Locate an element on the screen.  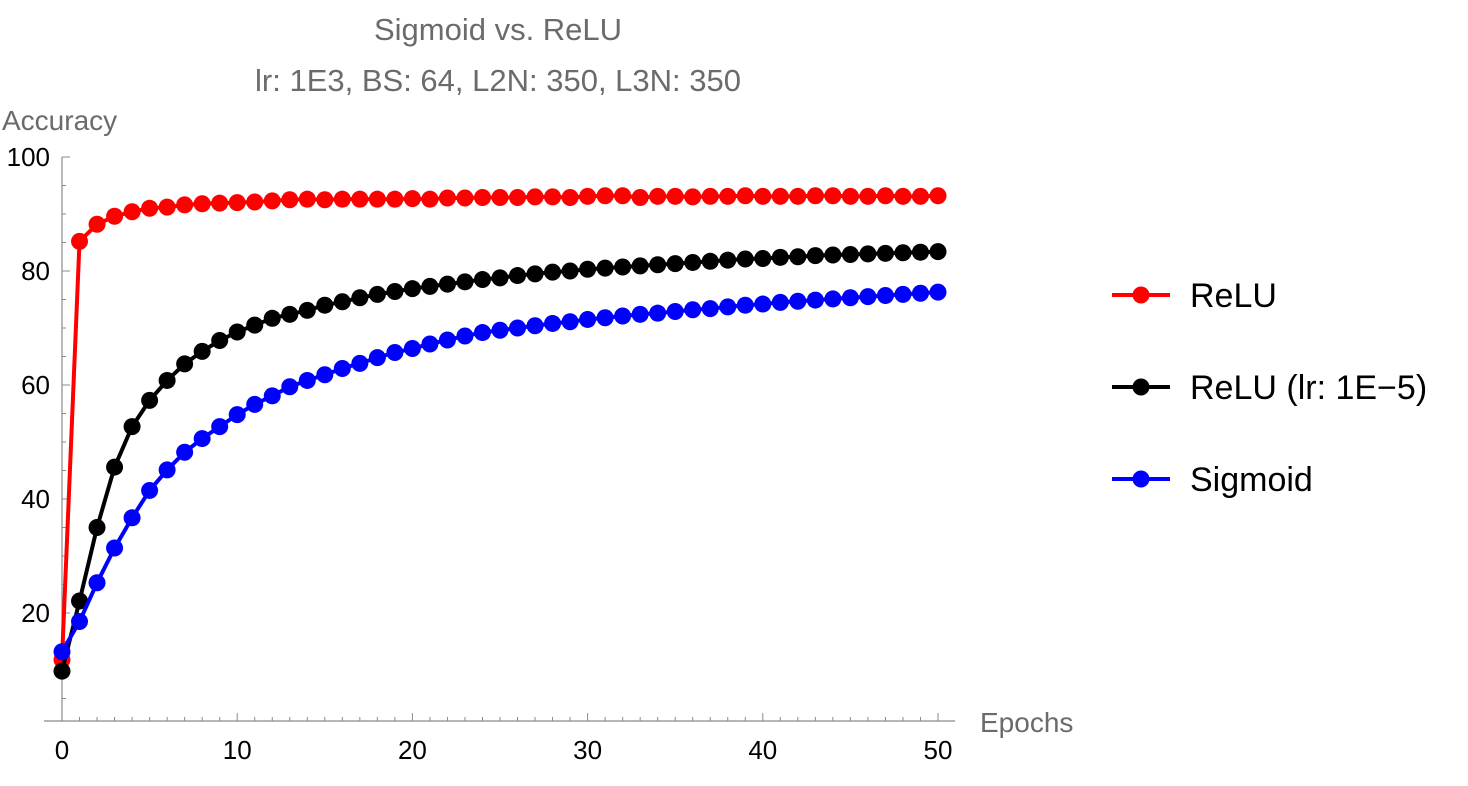
legend-label: Sigmoid is located at coordinates (1251, 480).